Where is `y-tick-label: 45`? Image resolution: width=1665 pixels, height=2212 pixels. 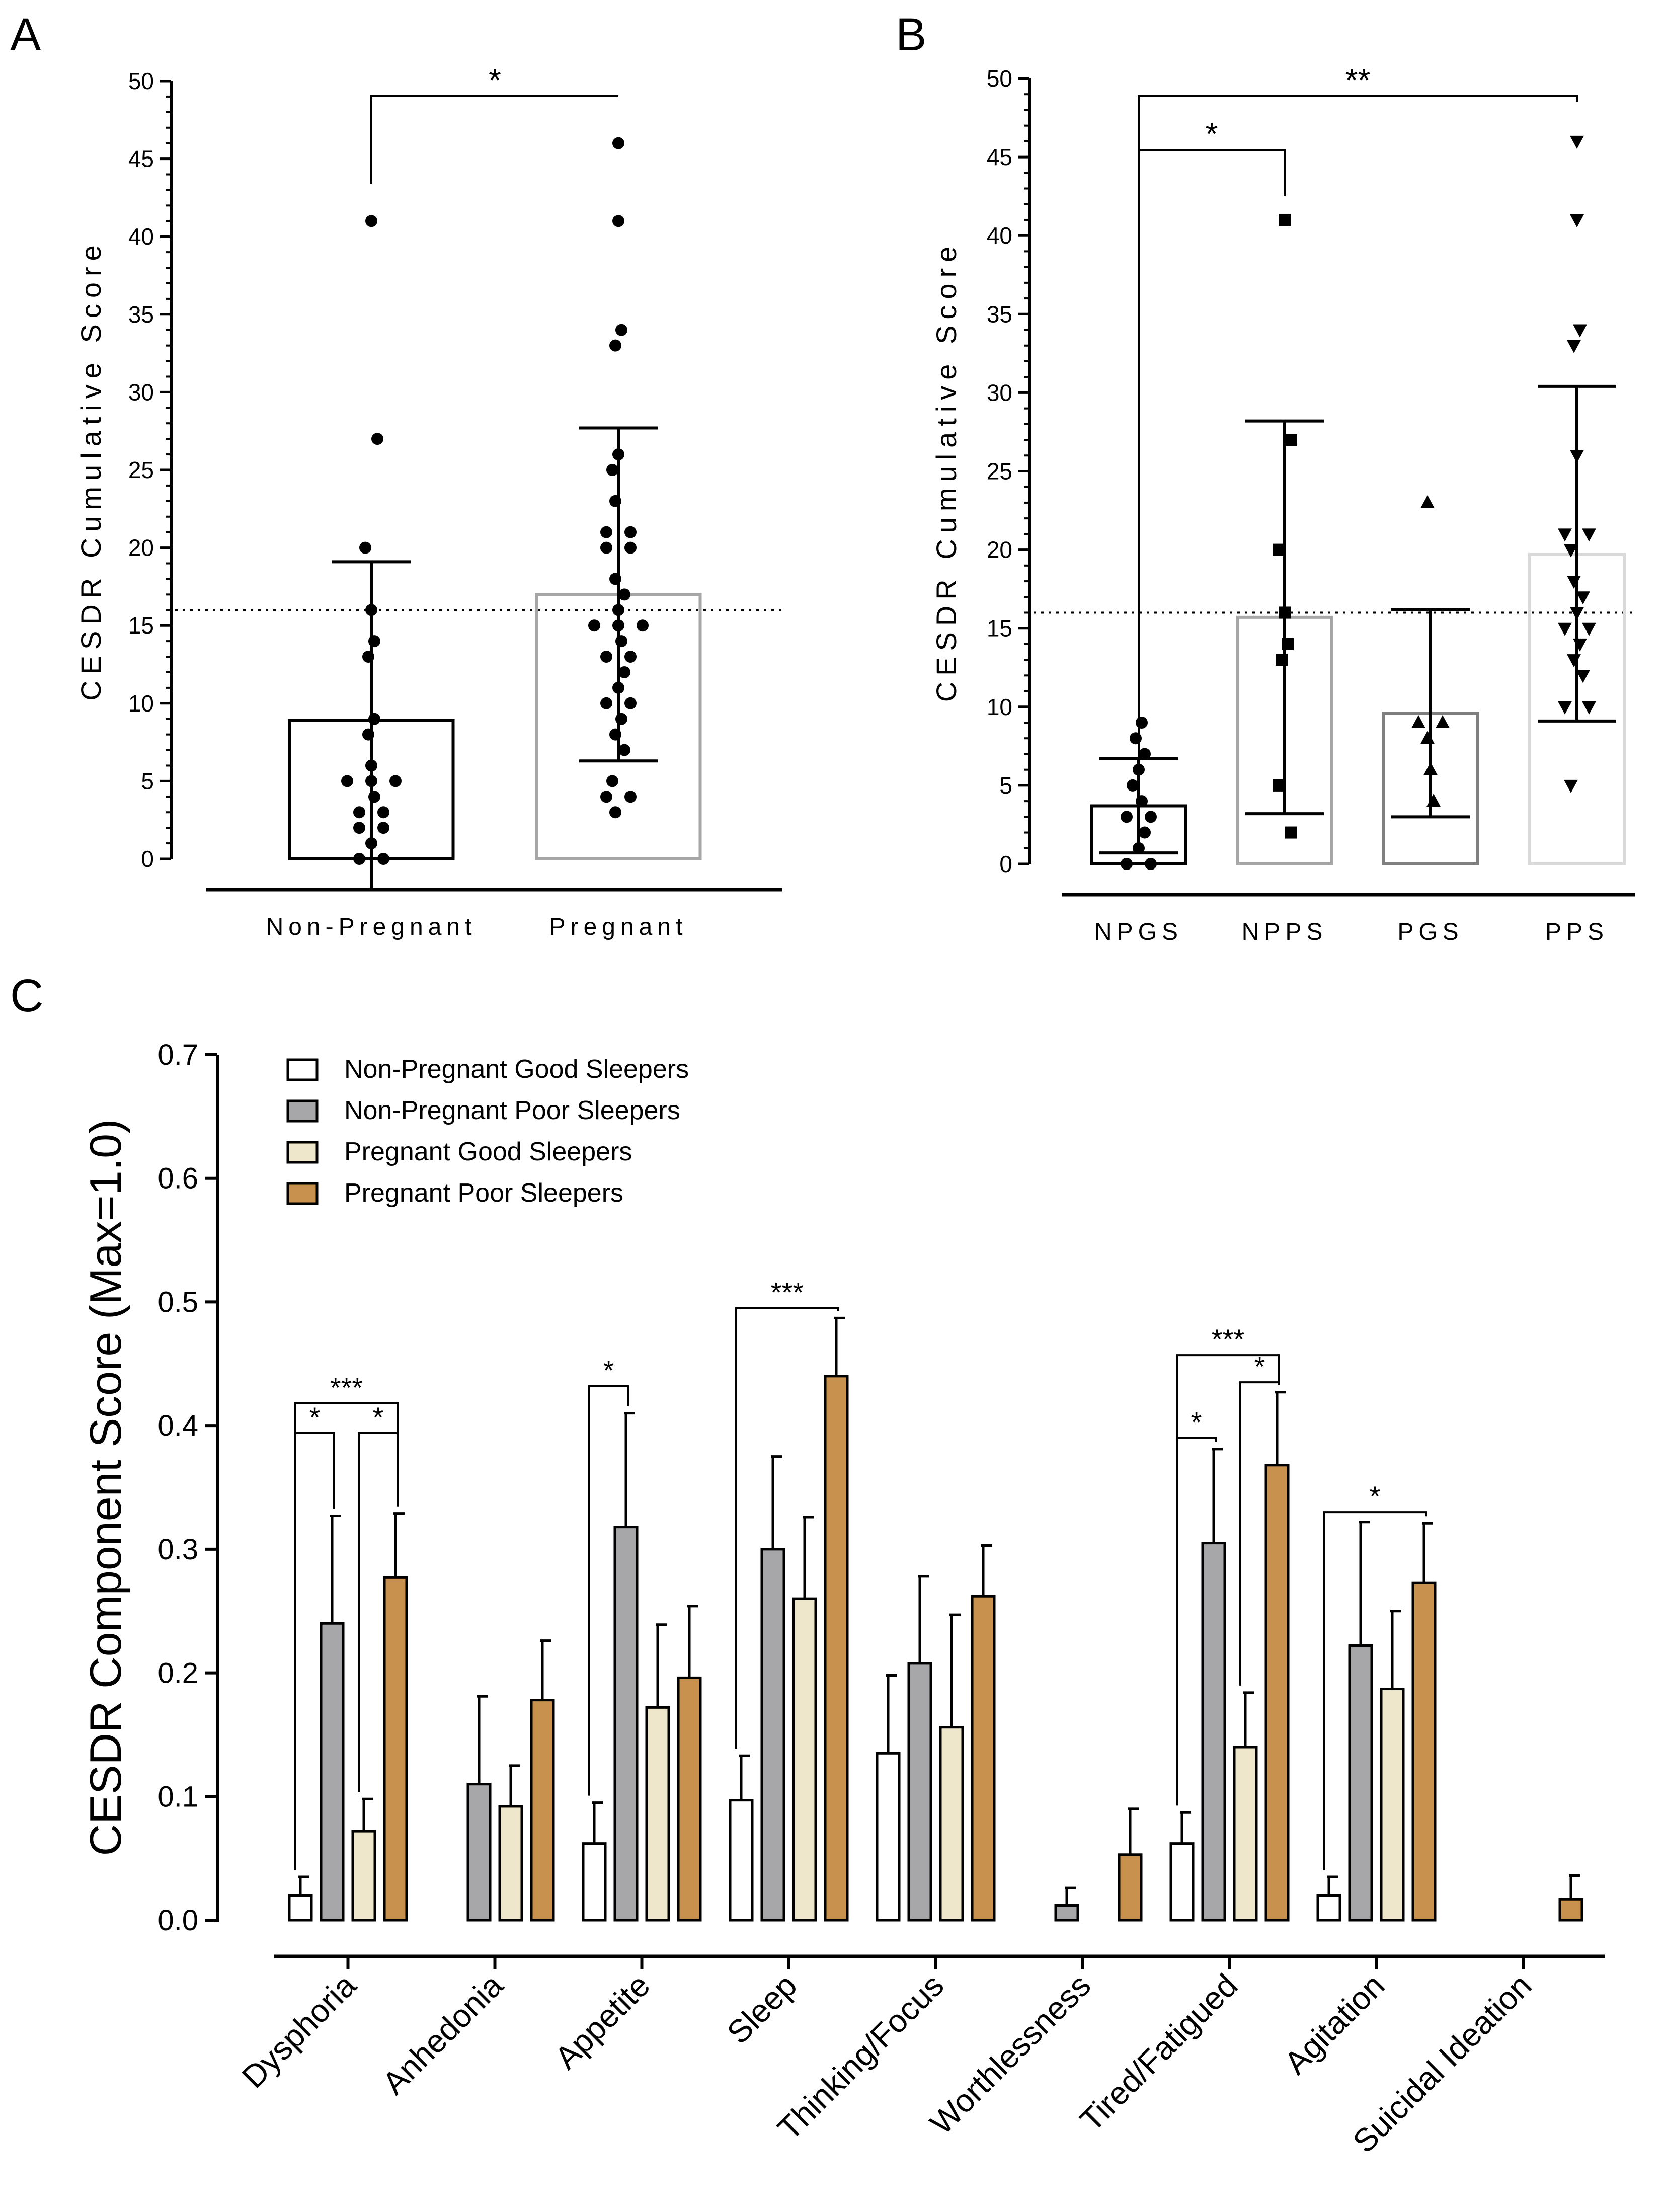
y-tick-label: 45 is located at coordinates (999, 157).